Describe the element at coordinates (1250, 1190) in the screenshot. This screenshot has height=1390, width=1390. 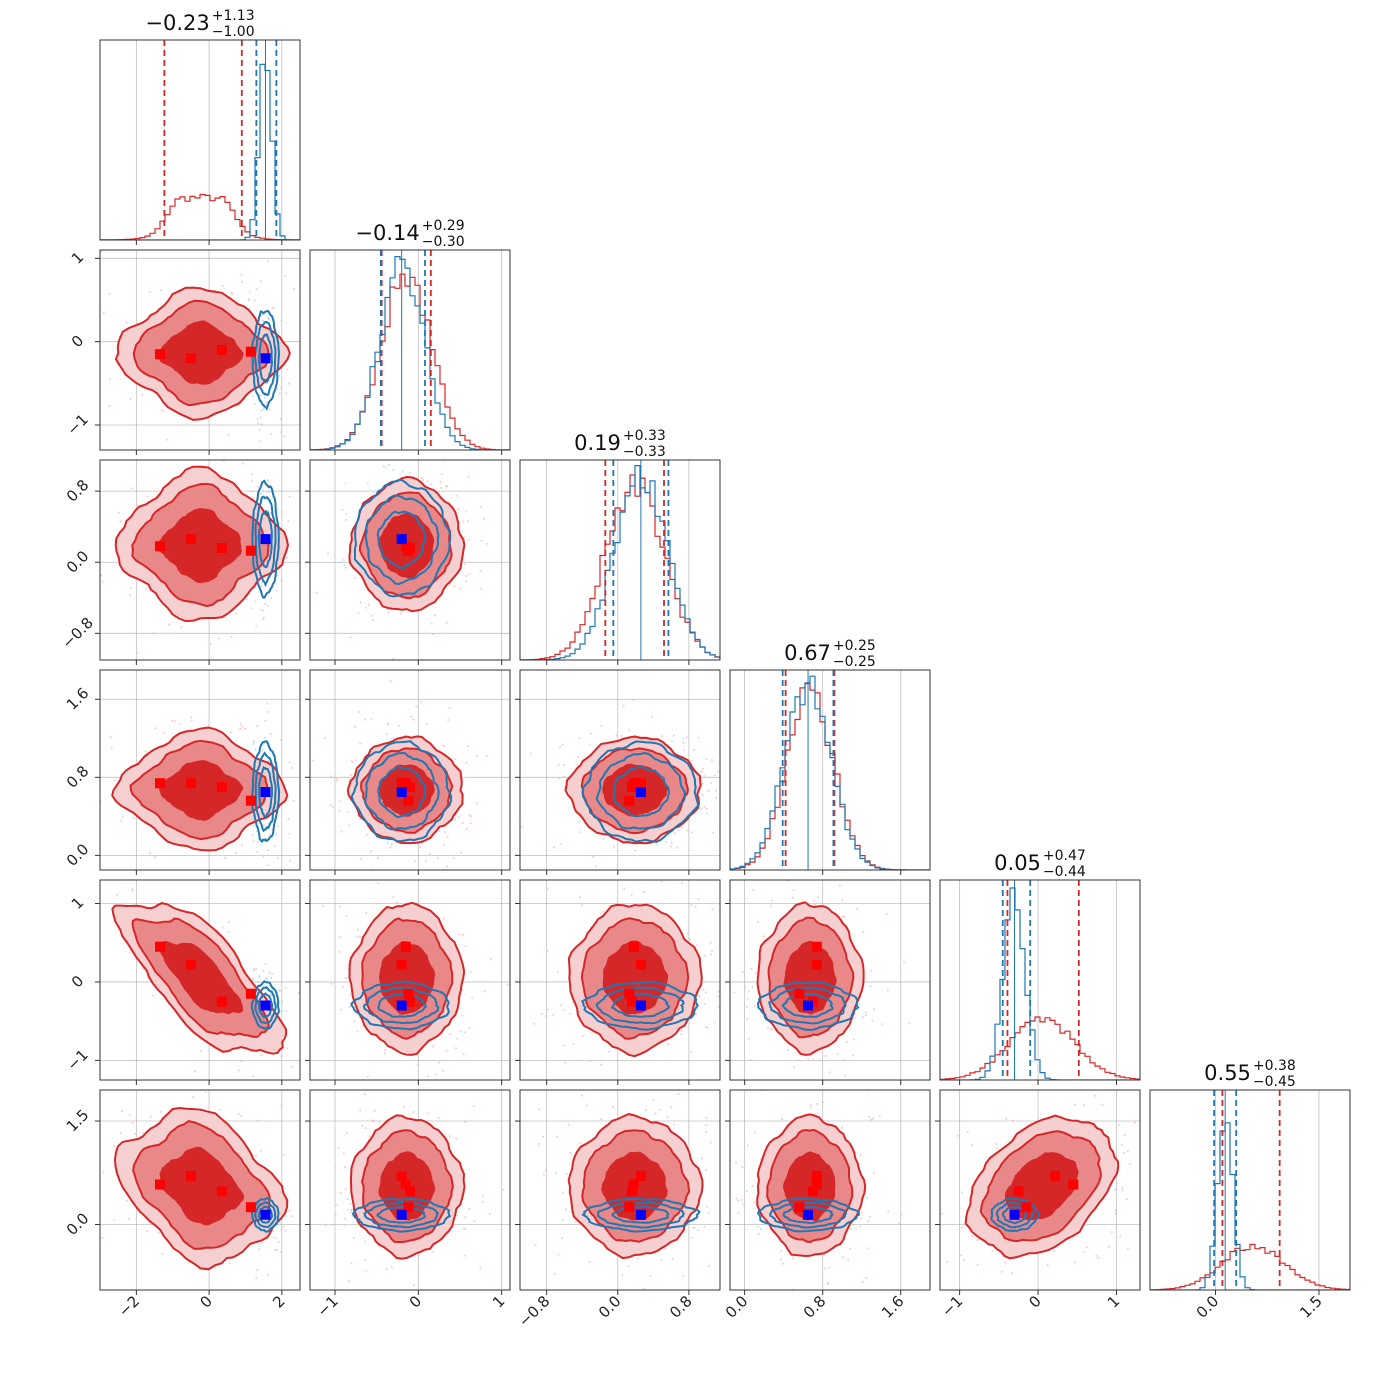
I see `histogram-panel-5: 0.55 +0.38−0.45 0.0 1.5` at that location.